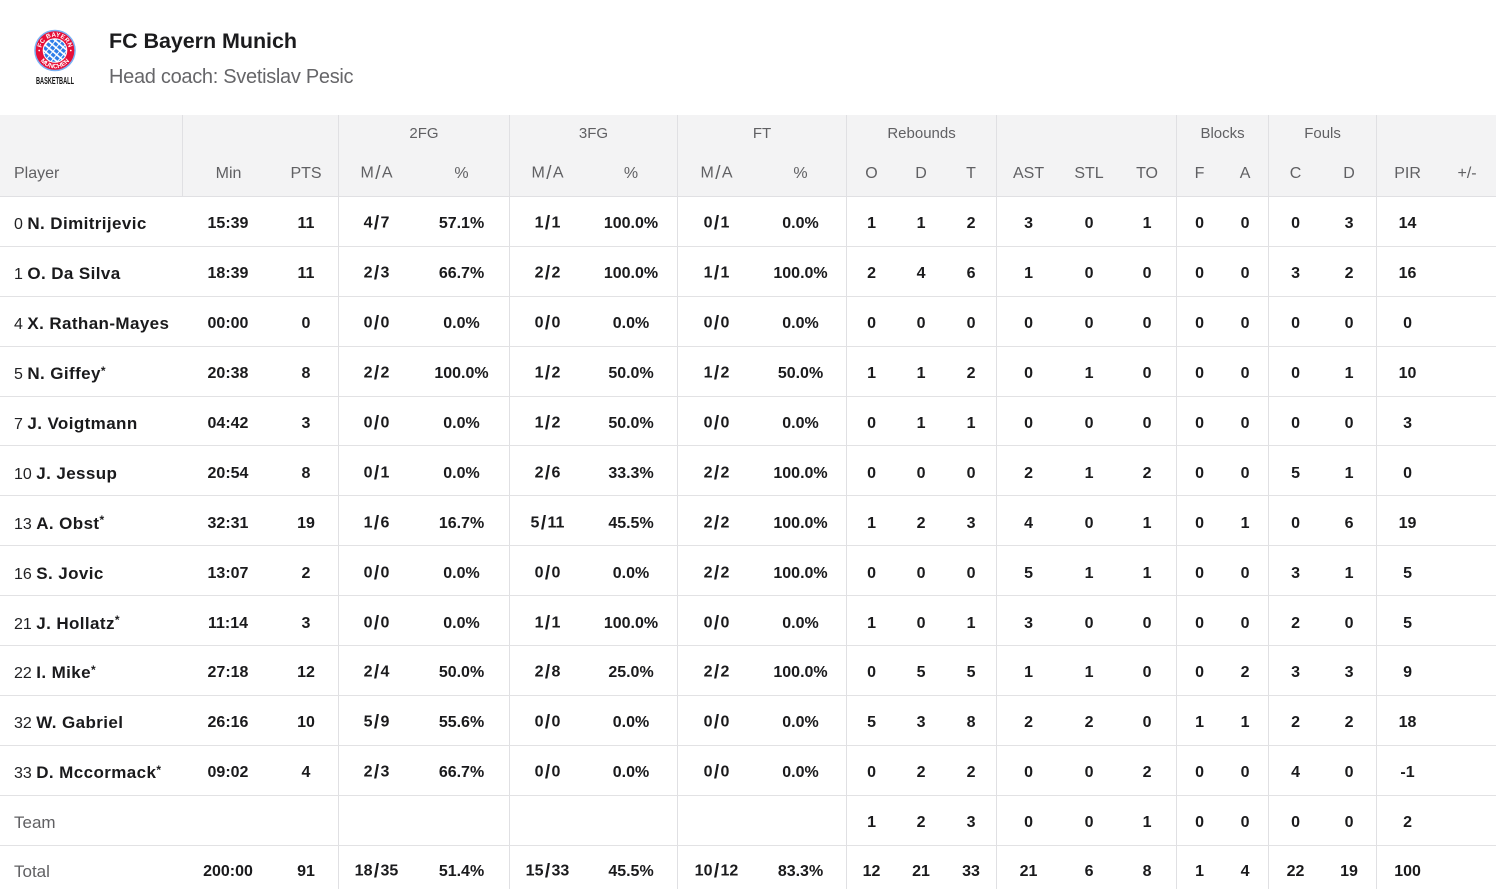  Describe the element at coordinates (55, 63) in the screenshot. I see `svg-text: MÜNCHEN` at that location.